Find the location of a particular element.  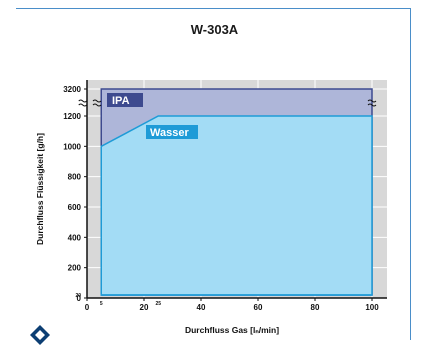

series-label-ipa: IPA is located at coordinates (121, 101).